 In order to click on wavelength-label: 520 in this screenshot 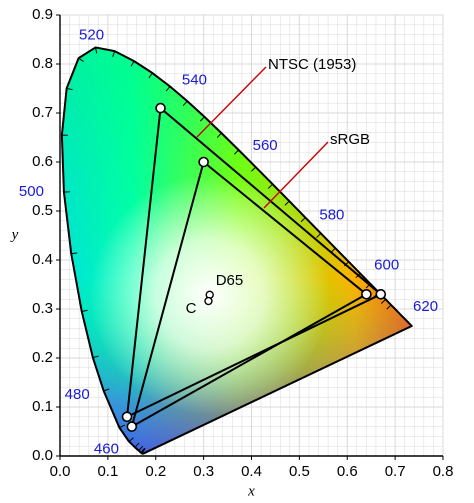, I will do `click(91, 34)`.